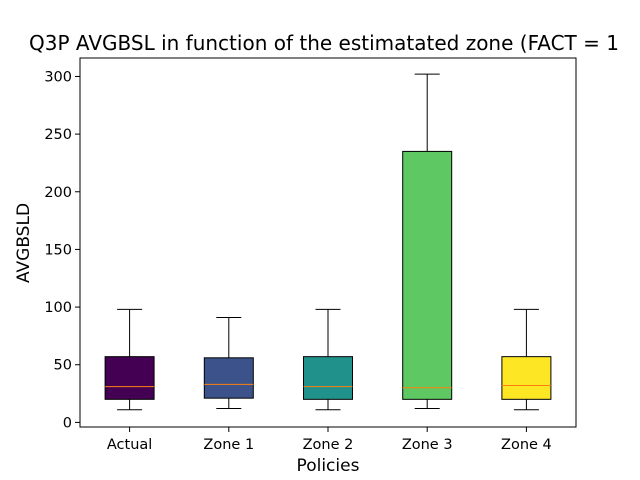  Describe the element at coordinates (58, 308) in the screenshot. I see `y-tick-label: 100` at that location.